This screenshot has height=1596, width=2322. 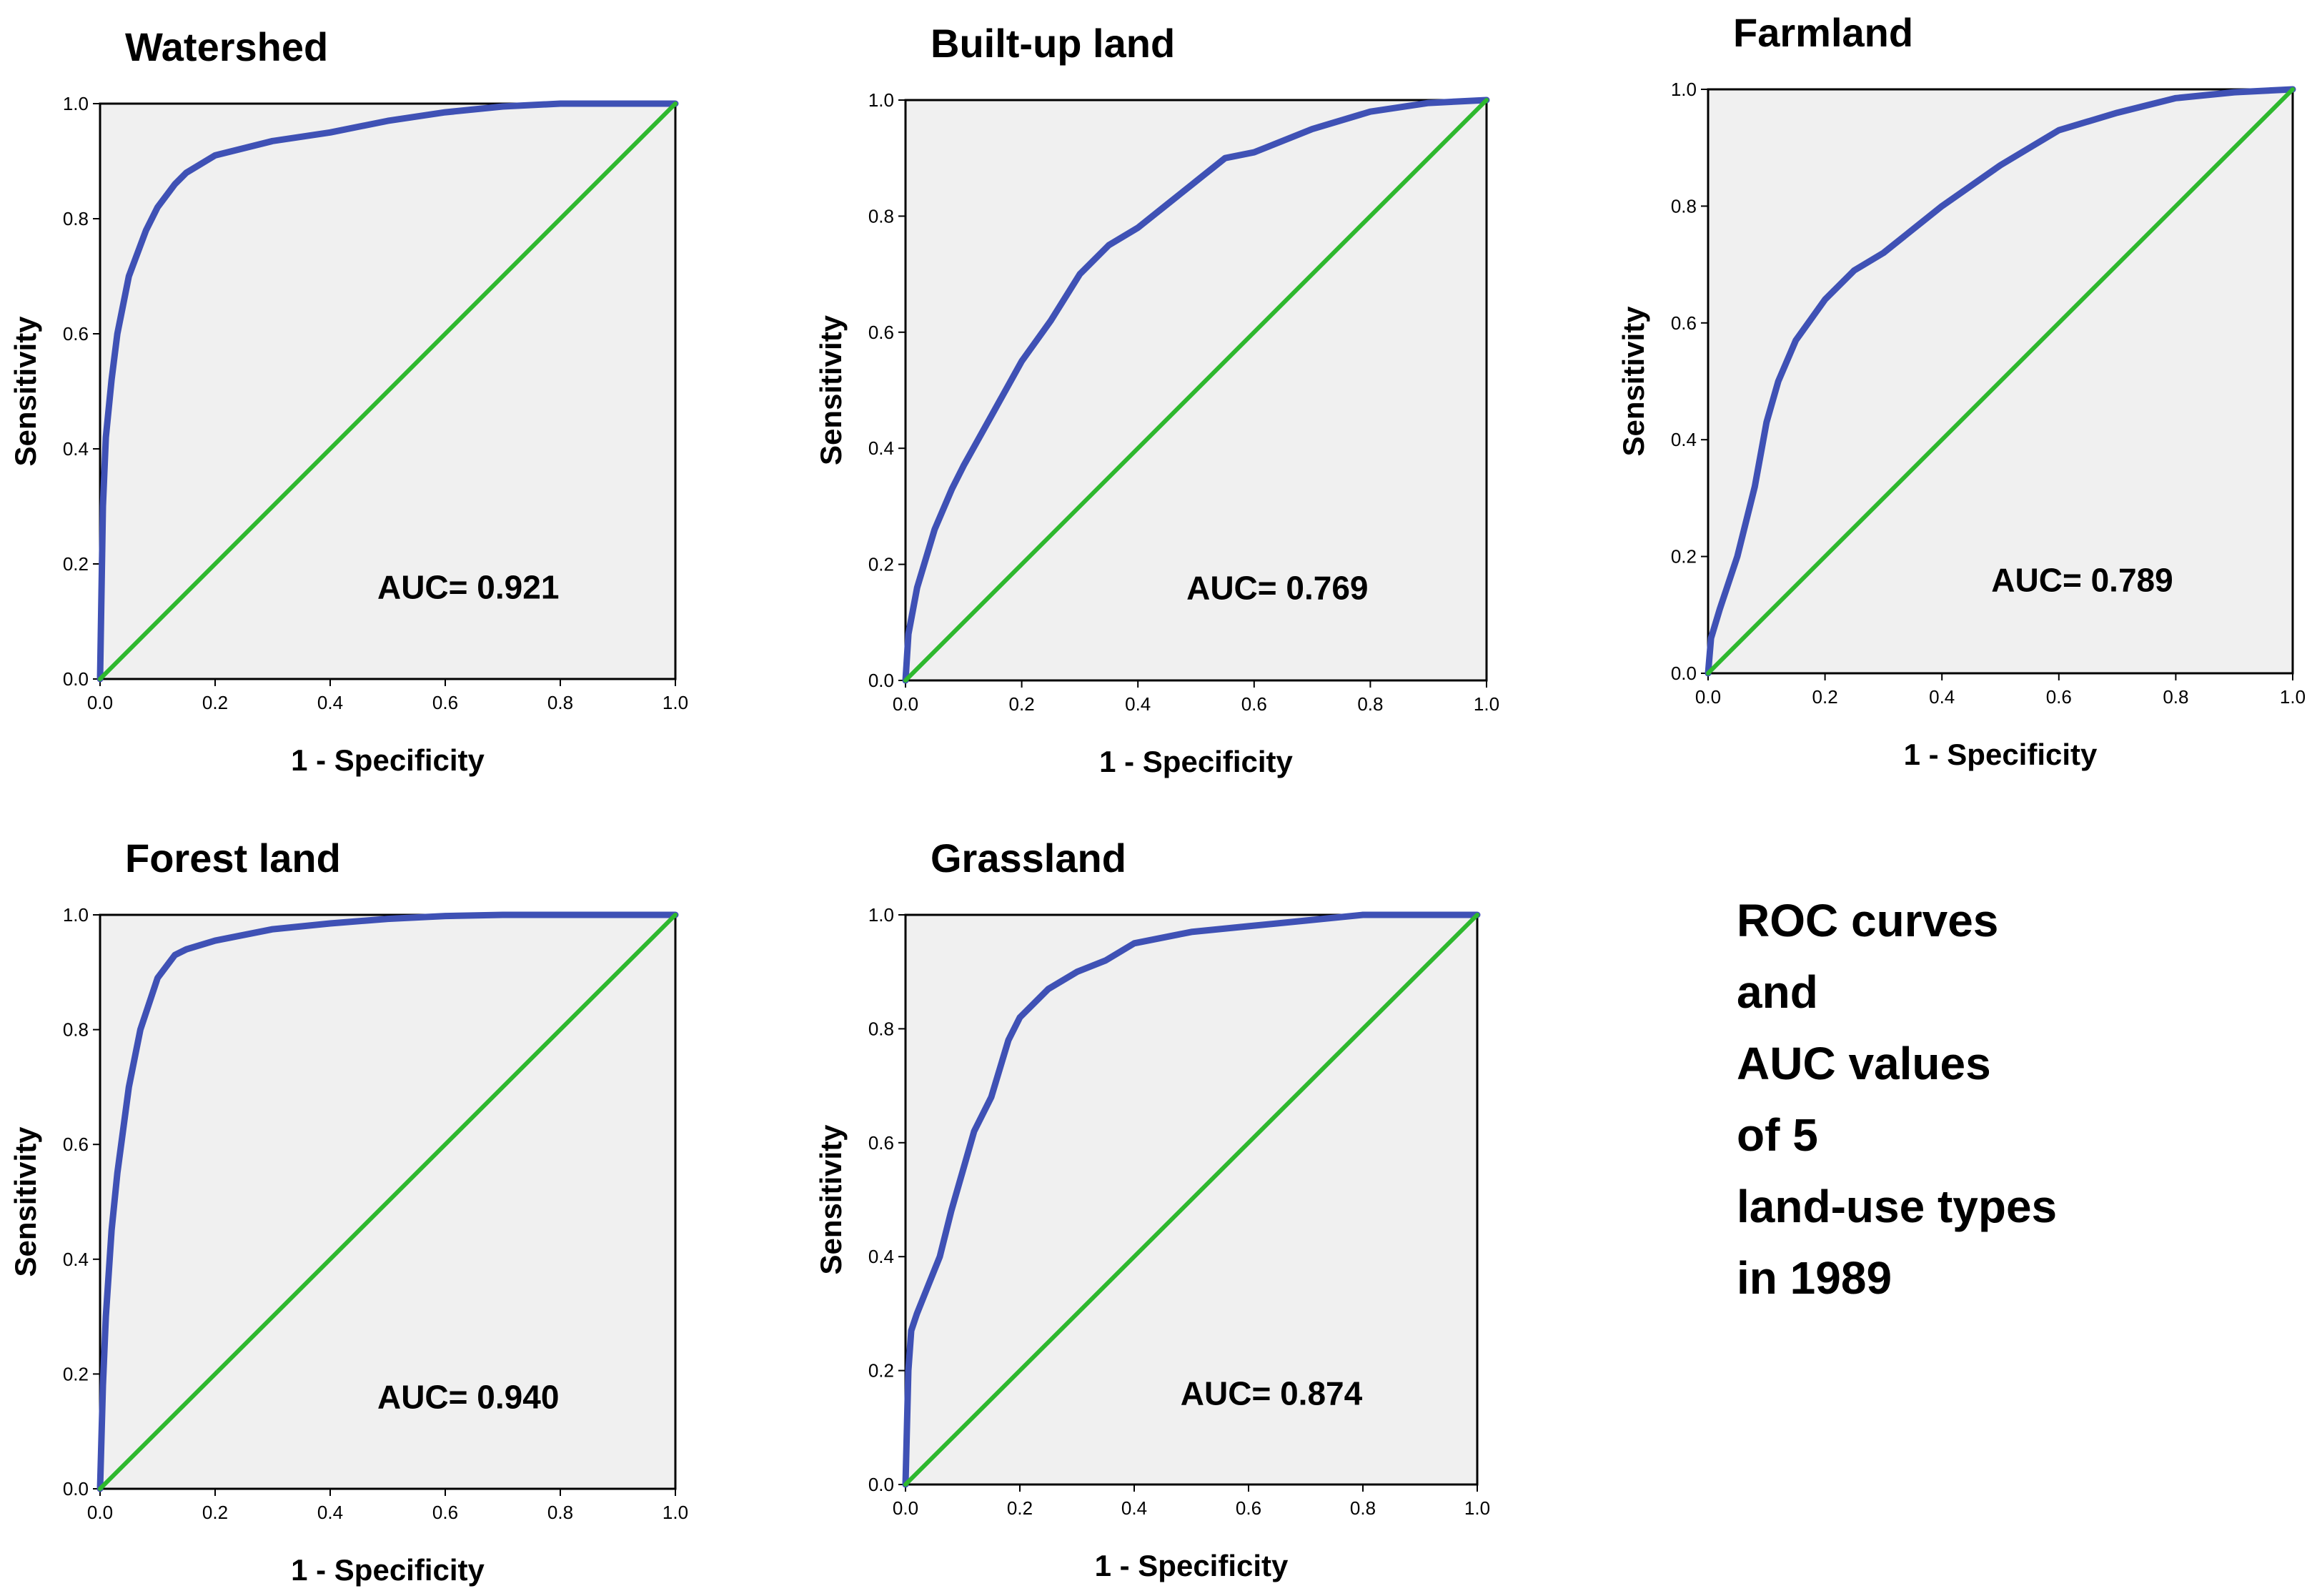 What do you see at coordinates (233, 858) in the screenshot?
I see `panel-title: Forest land` at bounding box center [233, 858].